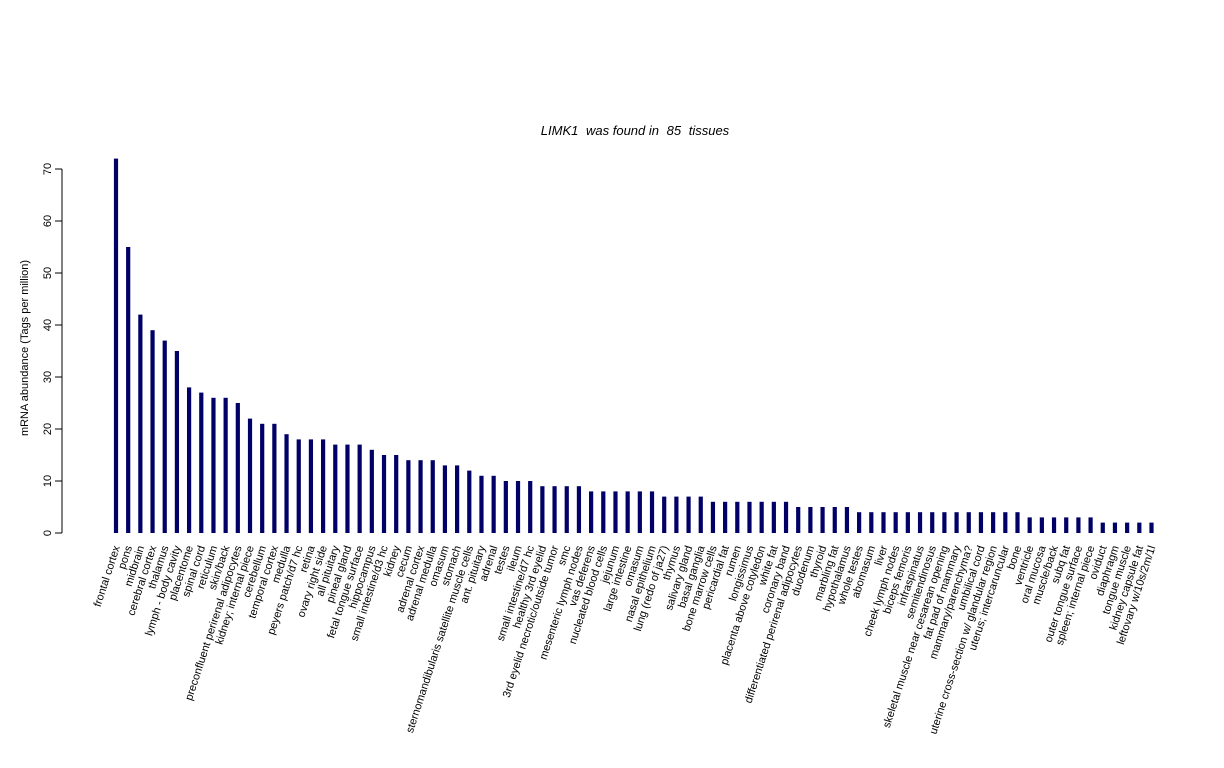 The height and width of the screenshot is (768, 1224). I want to click on category-label: frontal cortex, so click(107, 576).